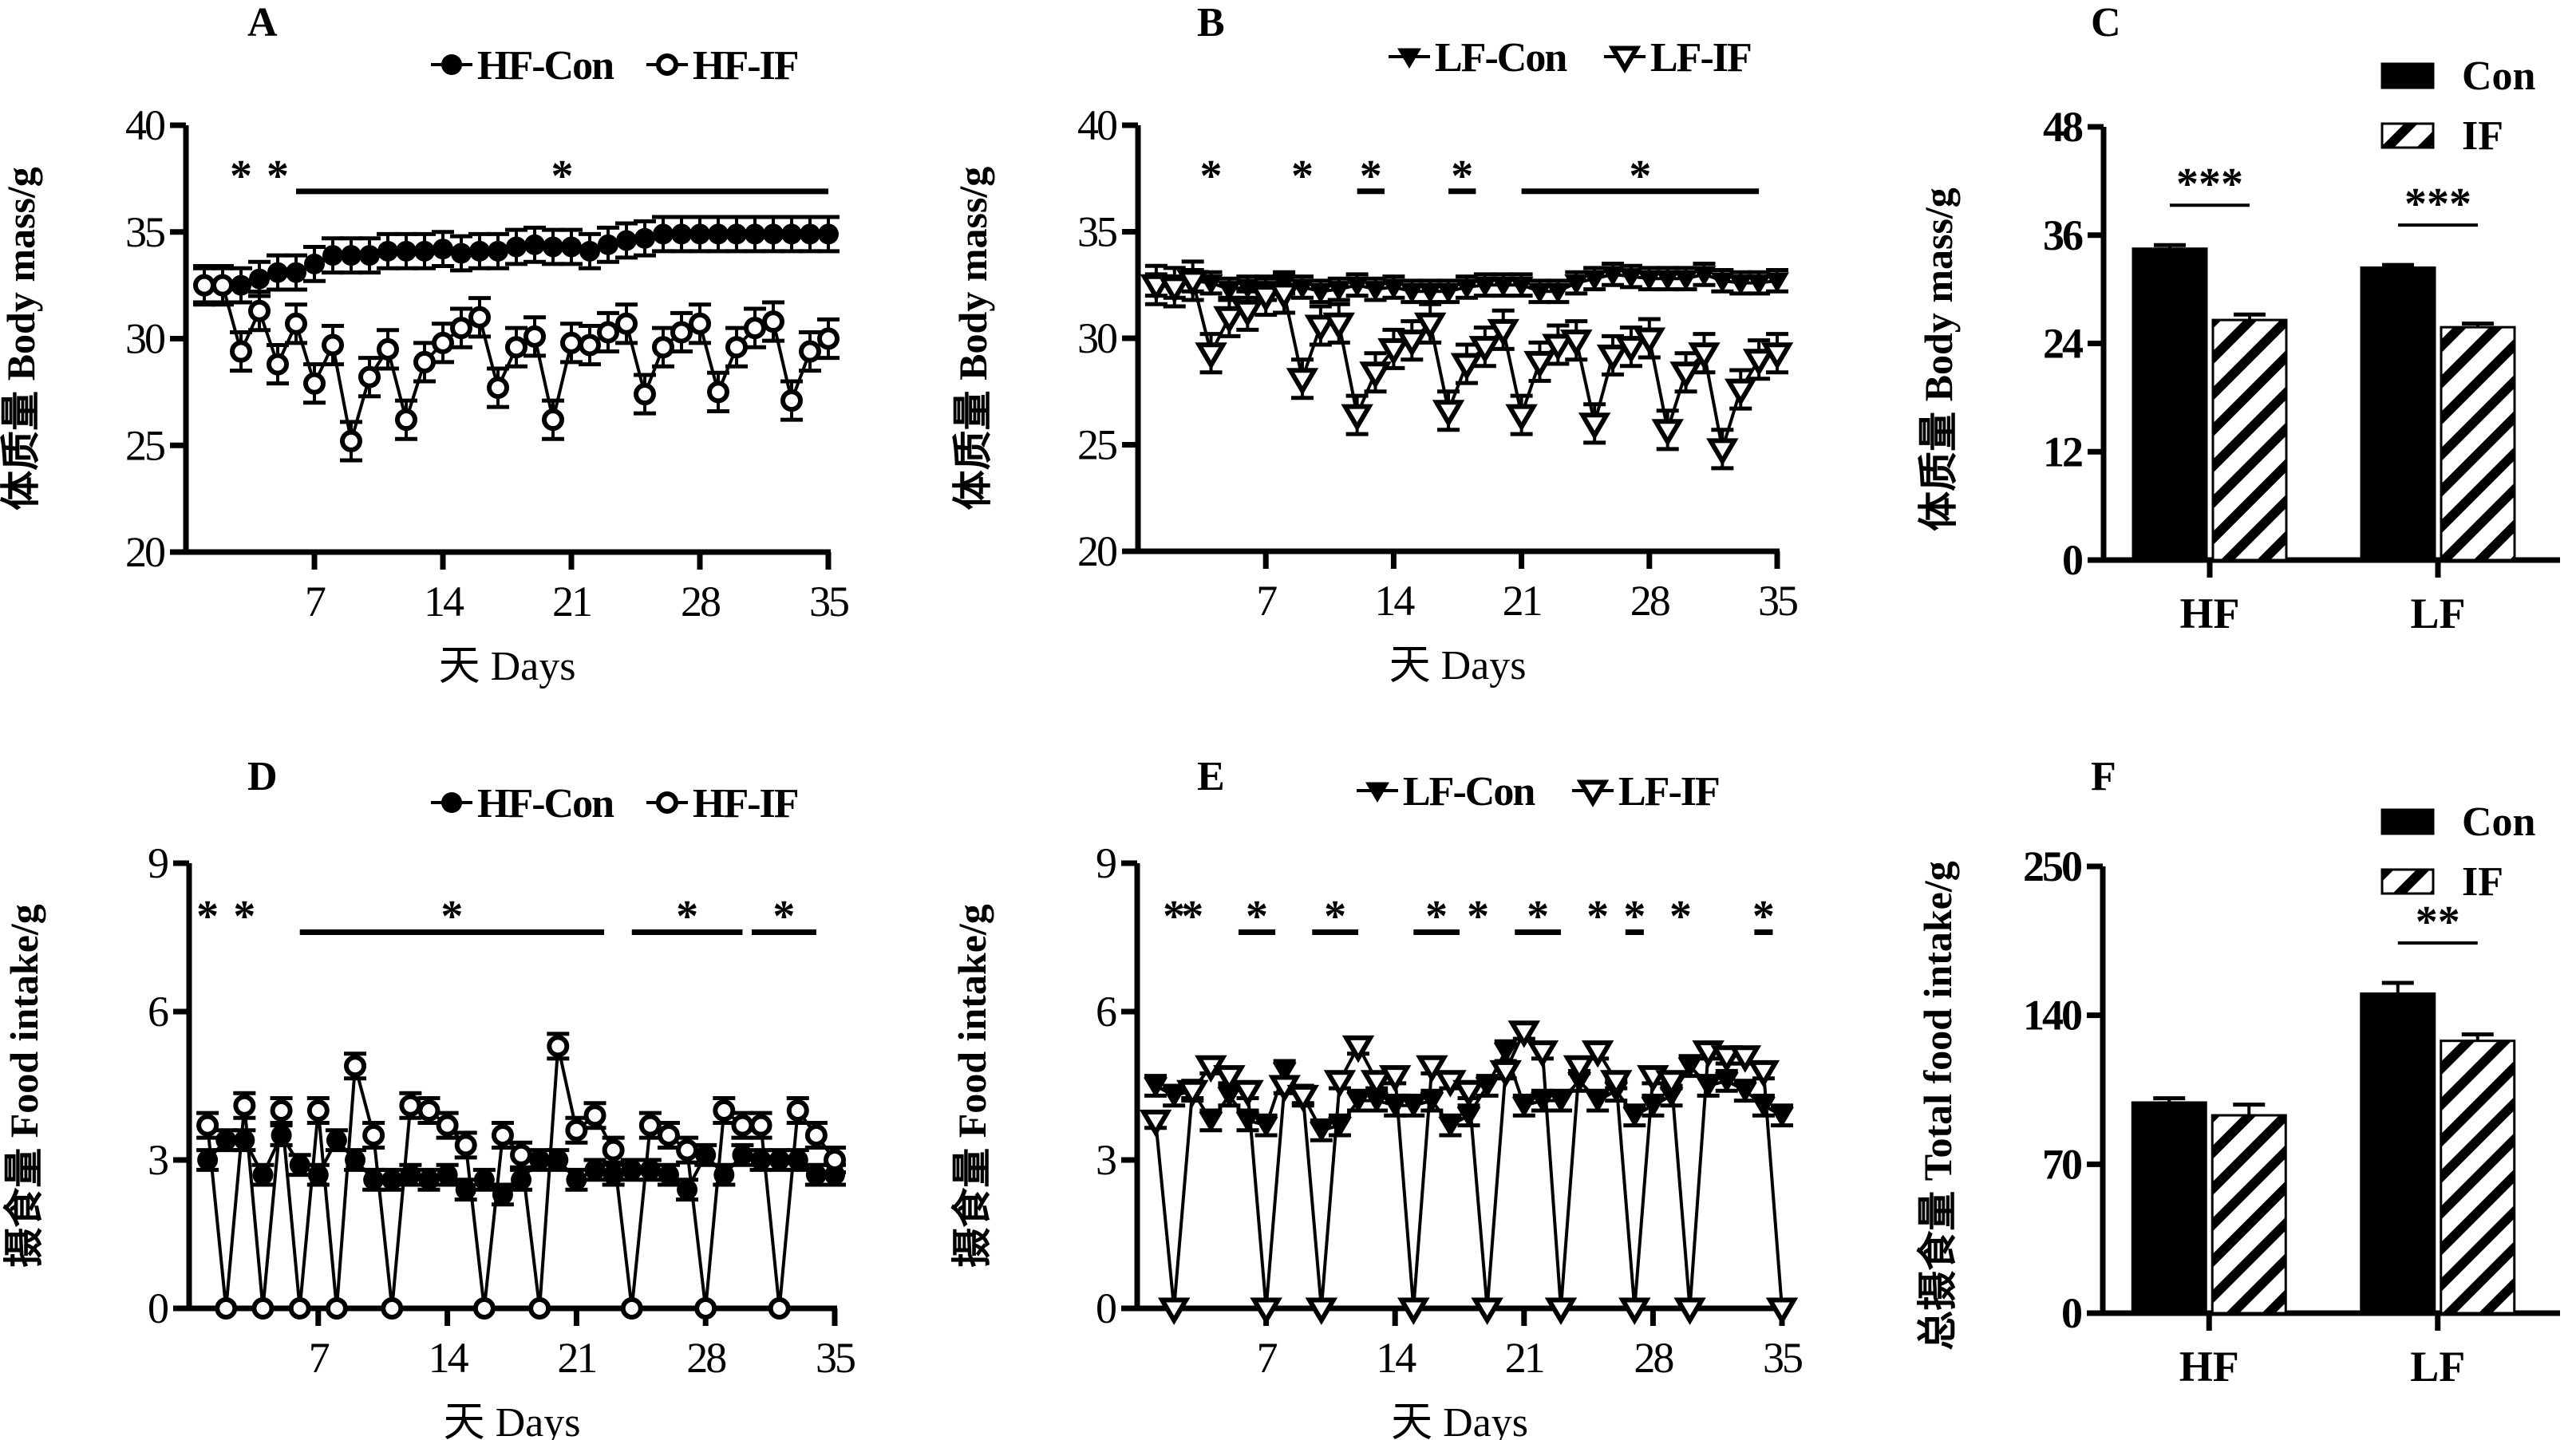 Image resolution: width=2576 pixels, height=1440 pixels. What do you see at coordinates (1653, 1358) in the screenshot?
I see `x-tick-label: 28` at bounding box center [1653, 1358].